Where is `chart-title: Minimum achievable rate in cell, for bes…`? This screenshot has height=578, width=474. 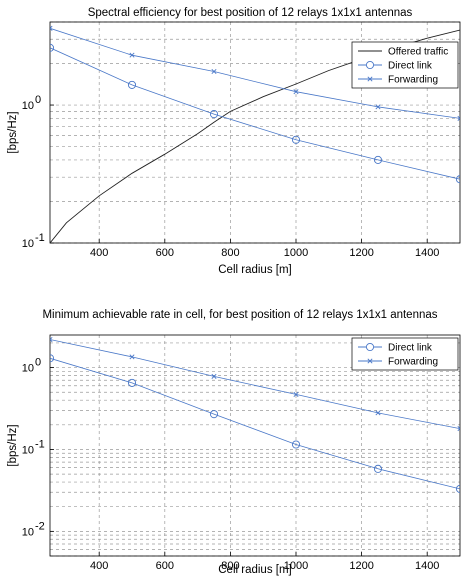 chart-title: Minimum achievable rate in cell, for bes… is located at coordinates (239, 315).